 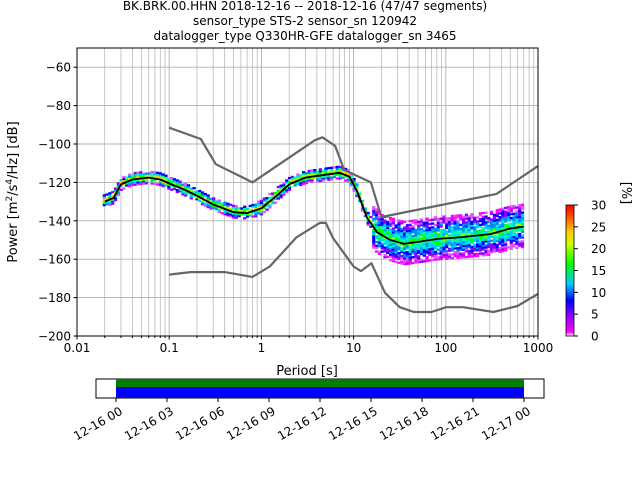 I want to click on colorbar-tick-label: 0, so click(x=595, y=337).